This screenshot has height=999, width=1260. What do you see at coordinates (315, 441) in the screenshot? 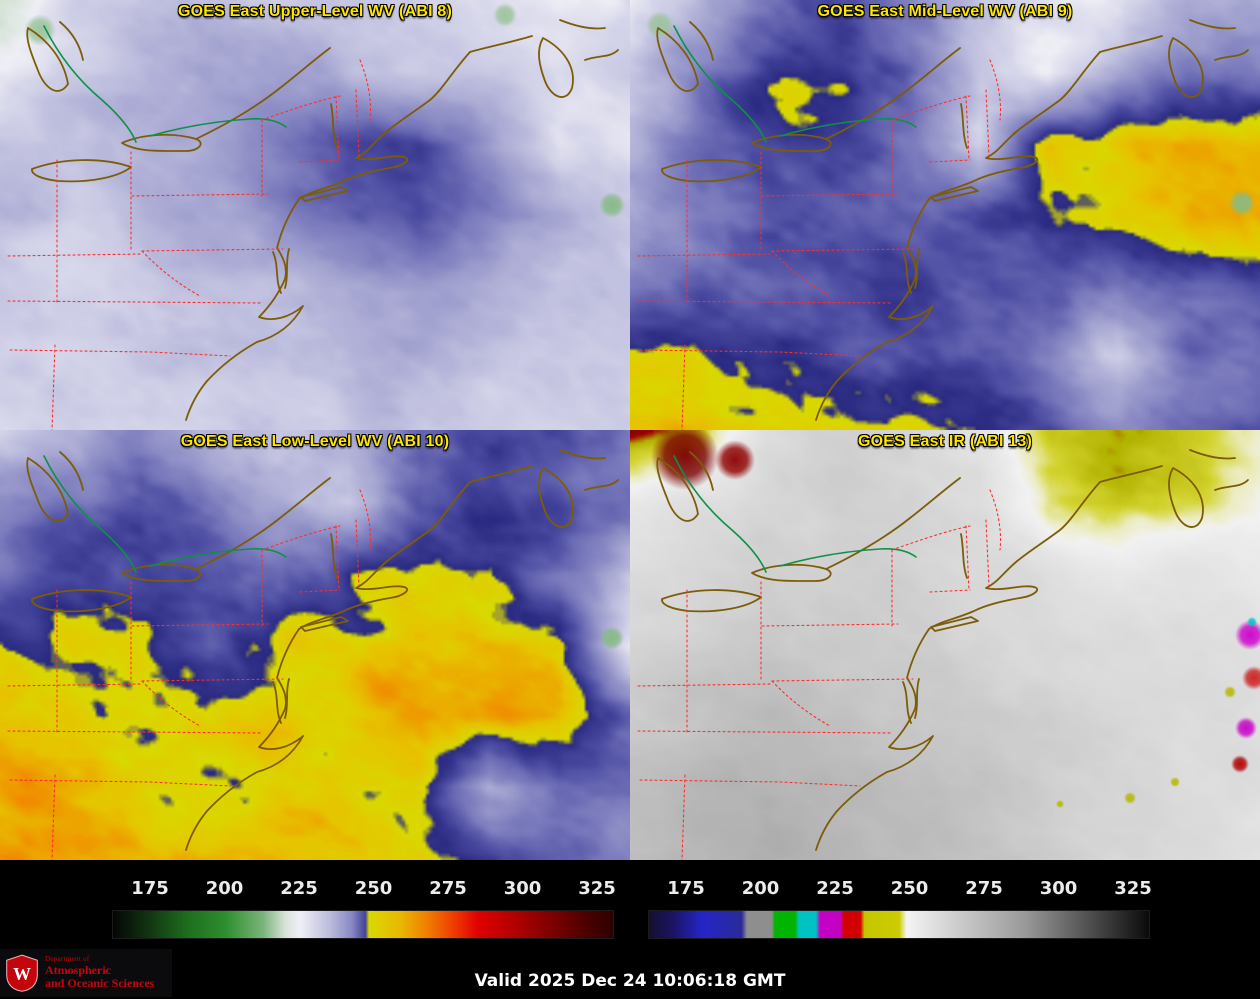
I see `panel-title-low-wv: GOES East Low-Level WV (ABI 10)` at bounding box center [315, 441].